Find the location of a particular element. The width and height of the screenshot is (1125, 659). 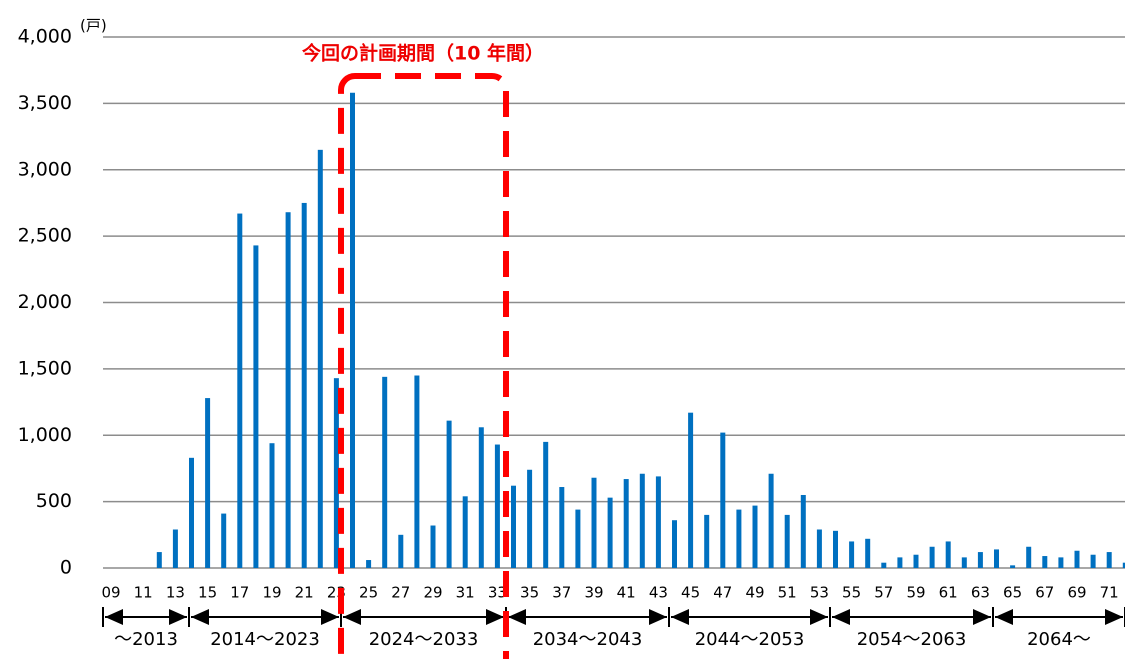

x-tick-label: 51 is located at coordinates (787, 593).